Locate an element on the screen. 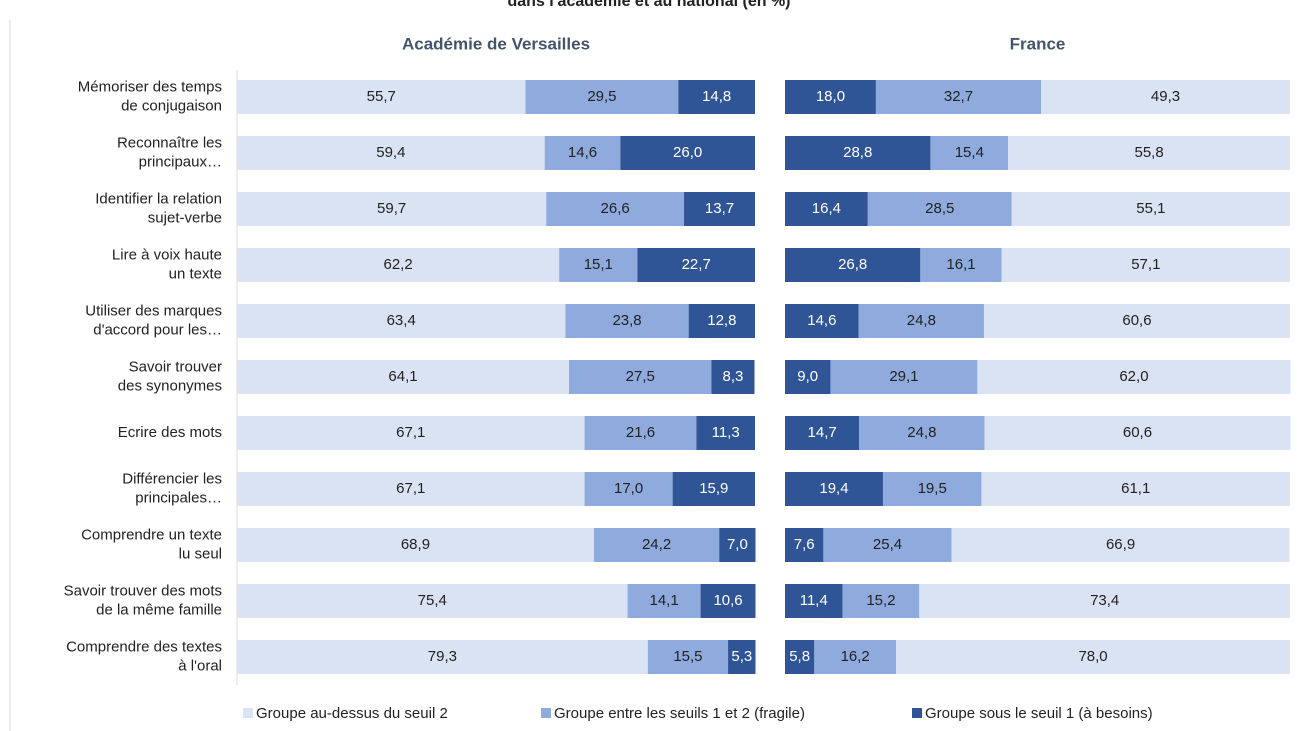 This screenshot has height=731, width=1298. category-label: Savoir trouver is located at coordinates (175, 366).